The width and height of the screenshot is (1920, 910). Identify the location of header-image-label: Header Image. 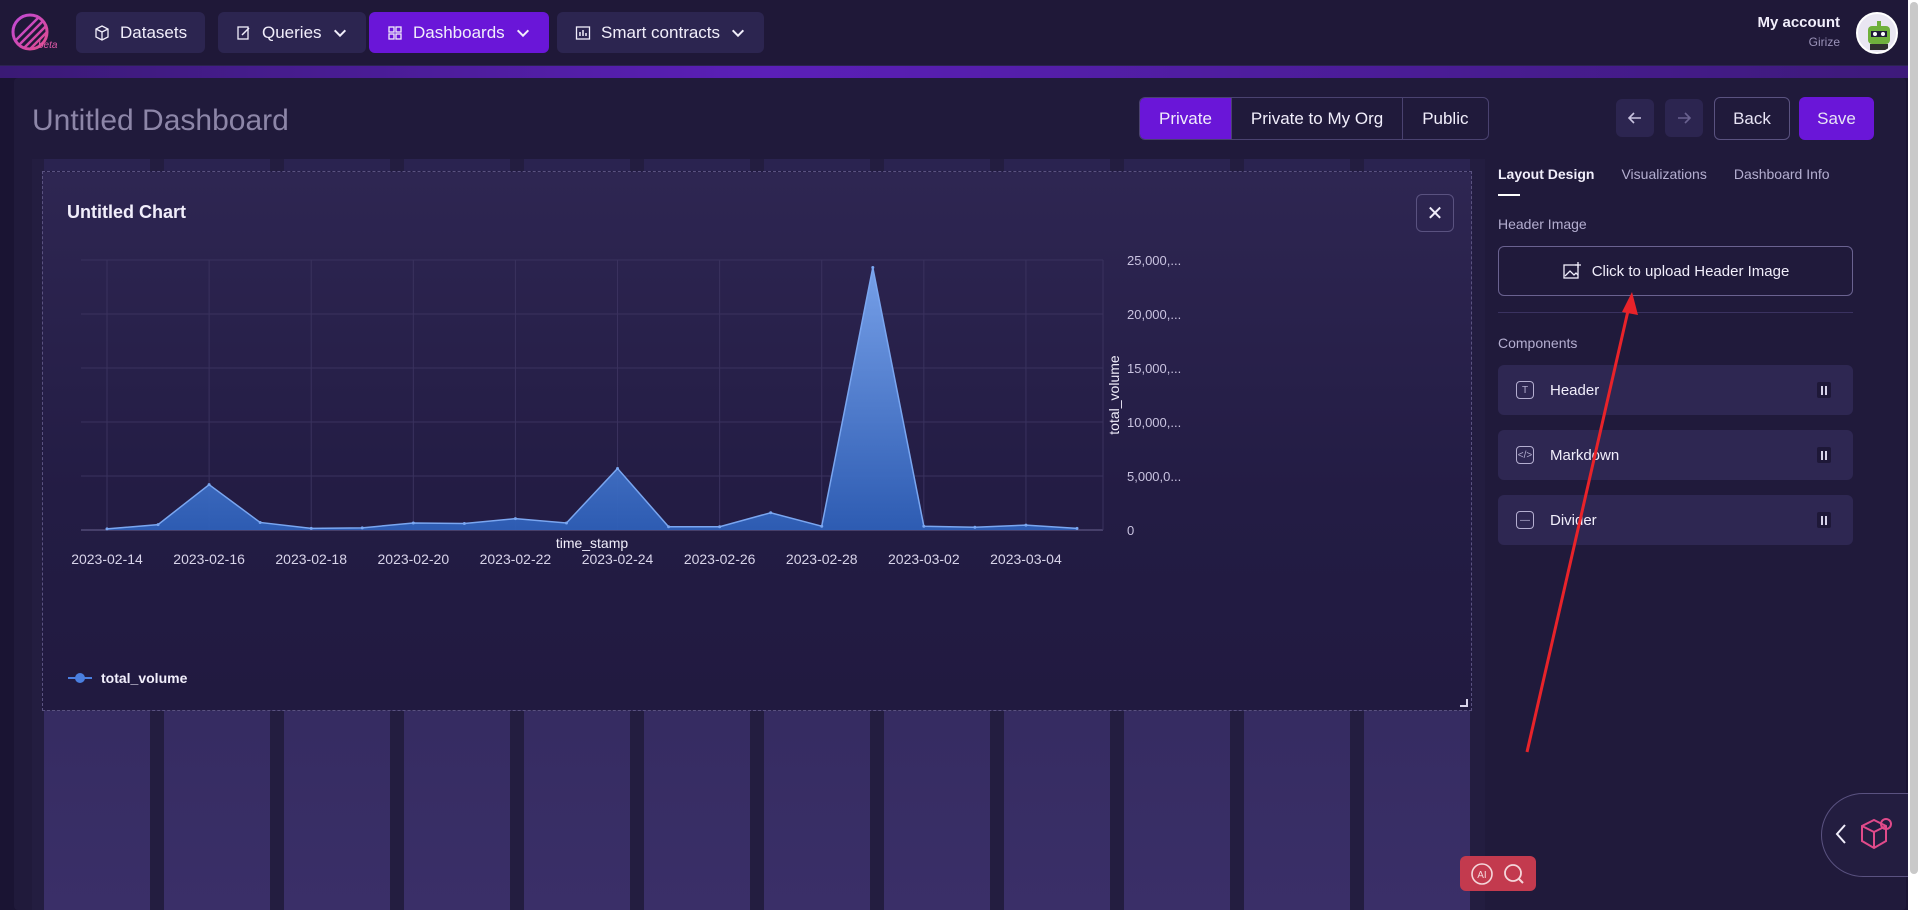
(1542, 224).